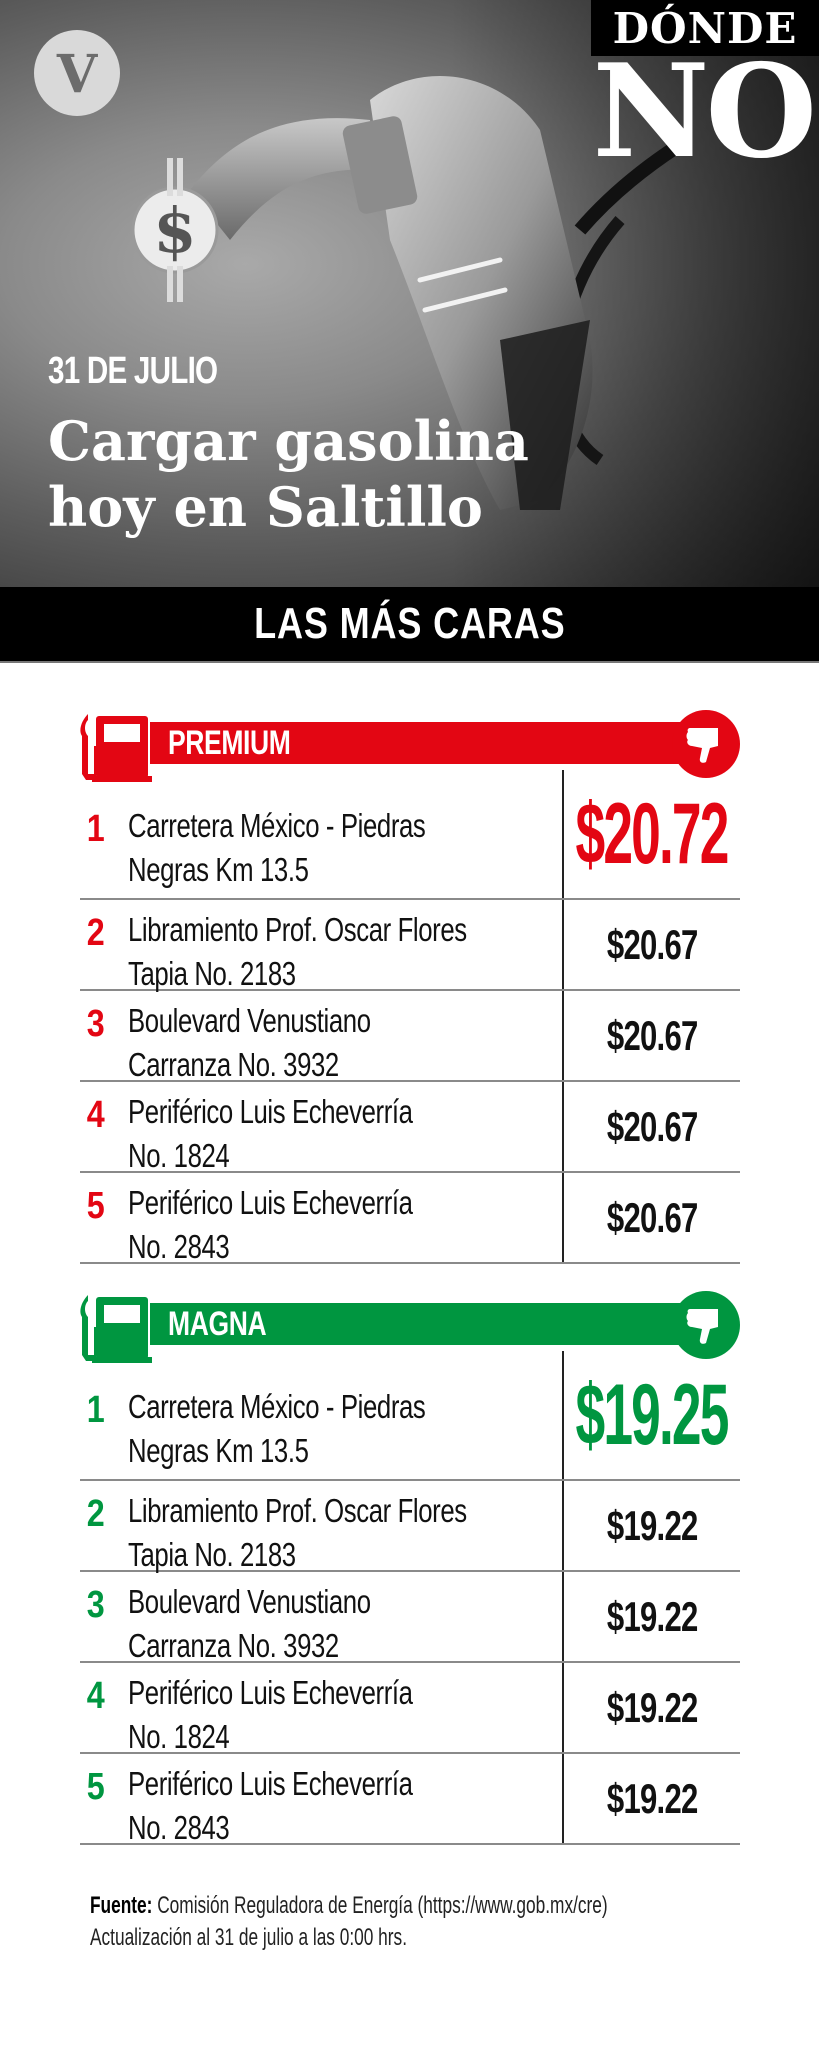 This screenshot has height=2048, width=819. What do you see at coordinates (425, 743) in the screenshot?
I see `premium-bar` at bounding box center [425, 743].